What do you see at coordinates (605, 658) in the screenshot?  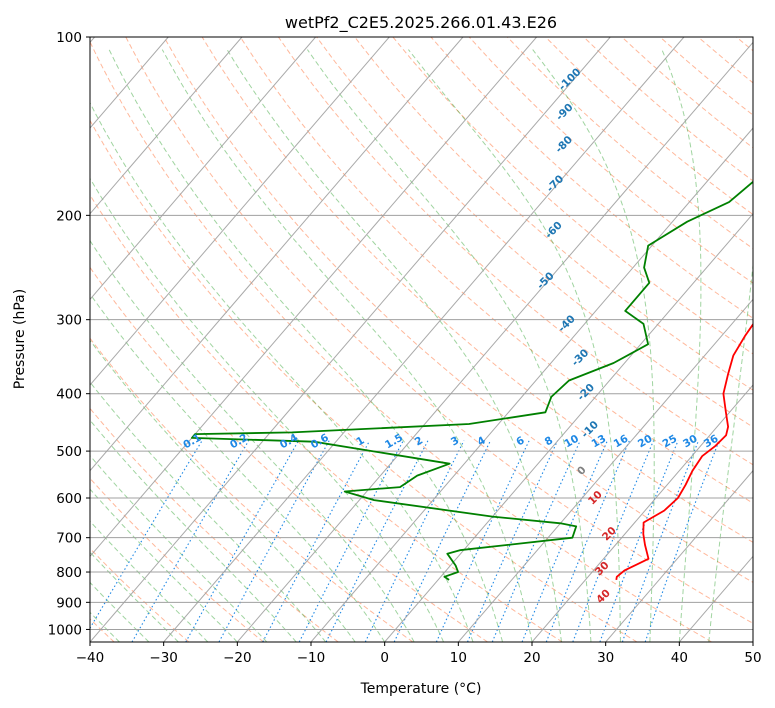 I see `x-tick-label-30: 30` at bounding box center [605, 658].